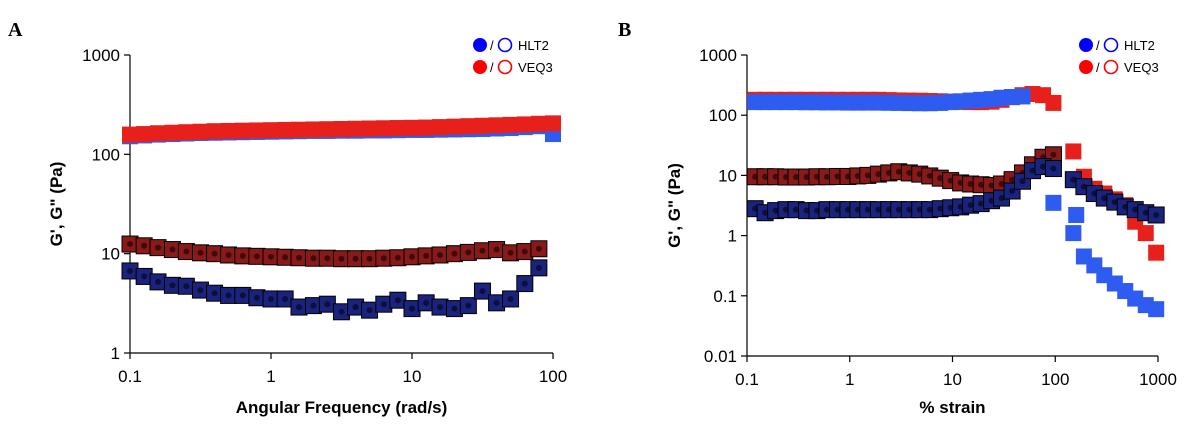 The width and height of the screenshot is (1190, 440). What do you see at coordinates (412, 376) in the screenshot?
I see `x-tick-label: 10` at bounding box center [412, 376].